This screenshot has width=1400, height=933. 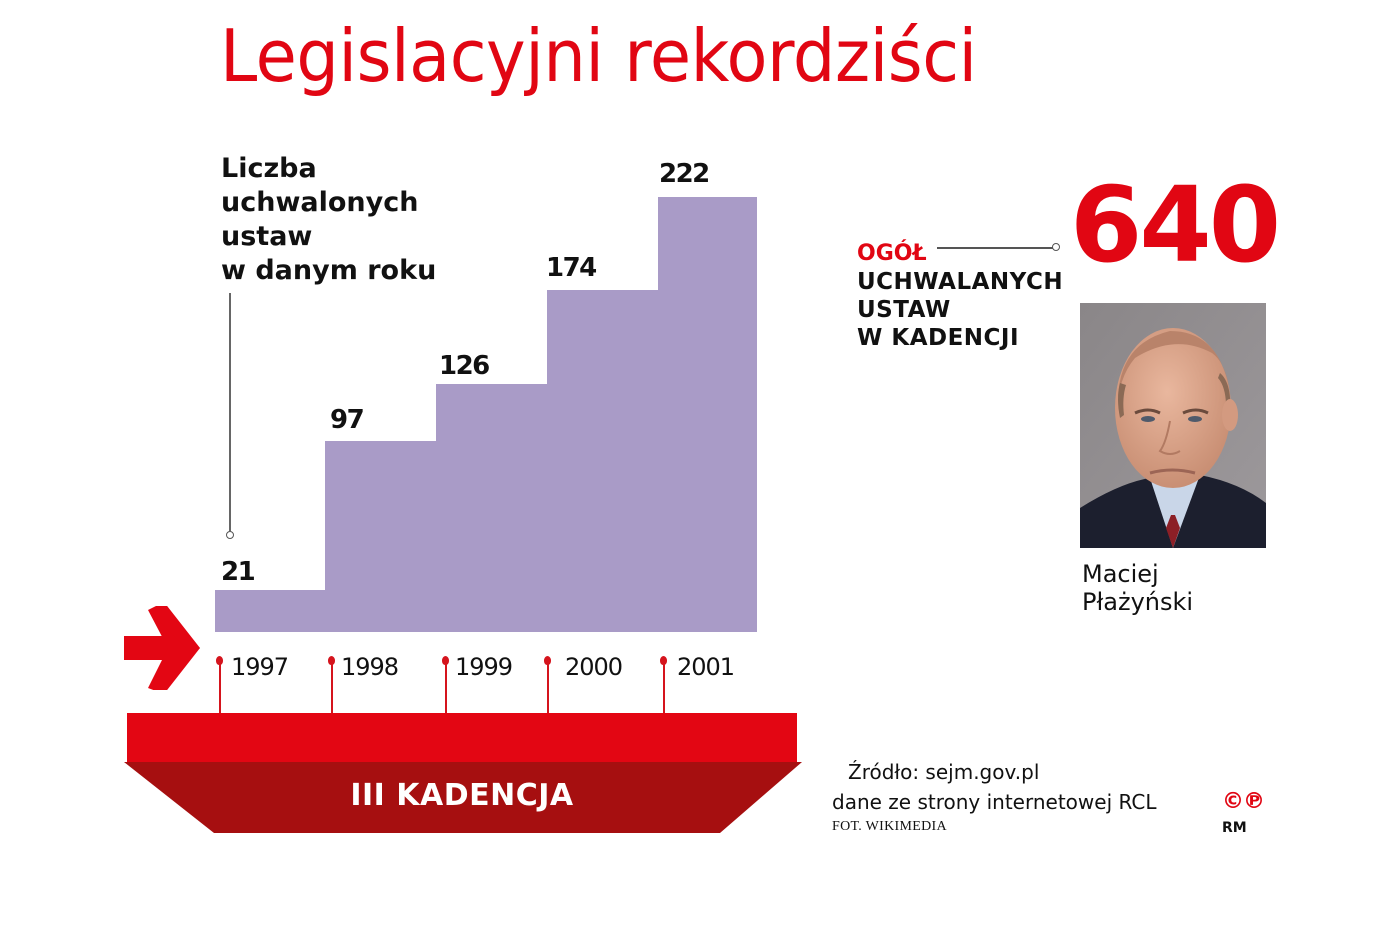 I want to click on year-label-1998: 1998, so click(x=370, y=667).